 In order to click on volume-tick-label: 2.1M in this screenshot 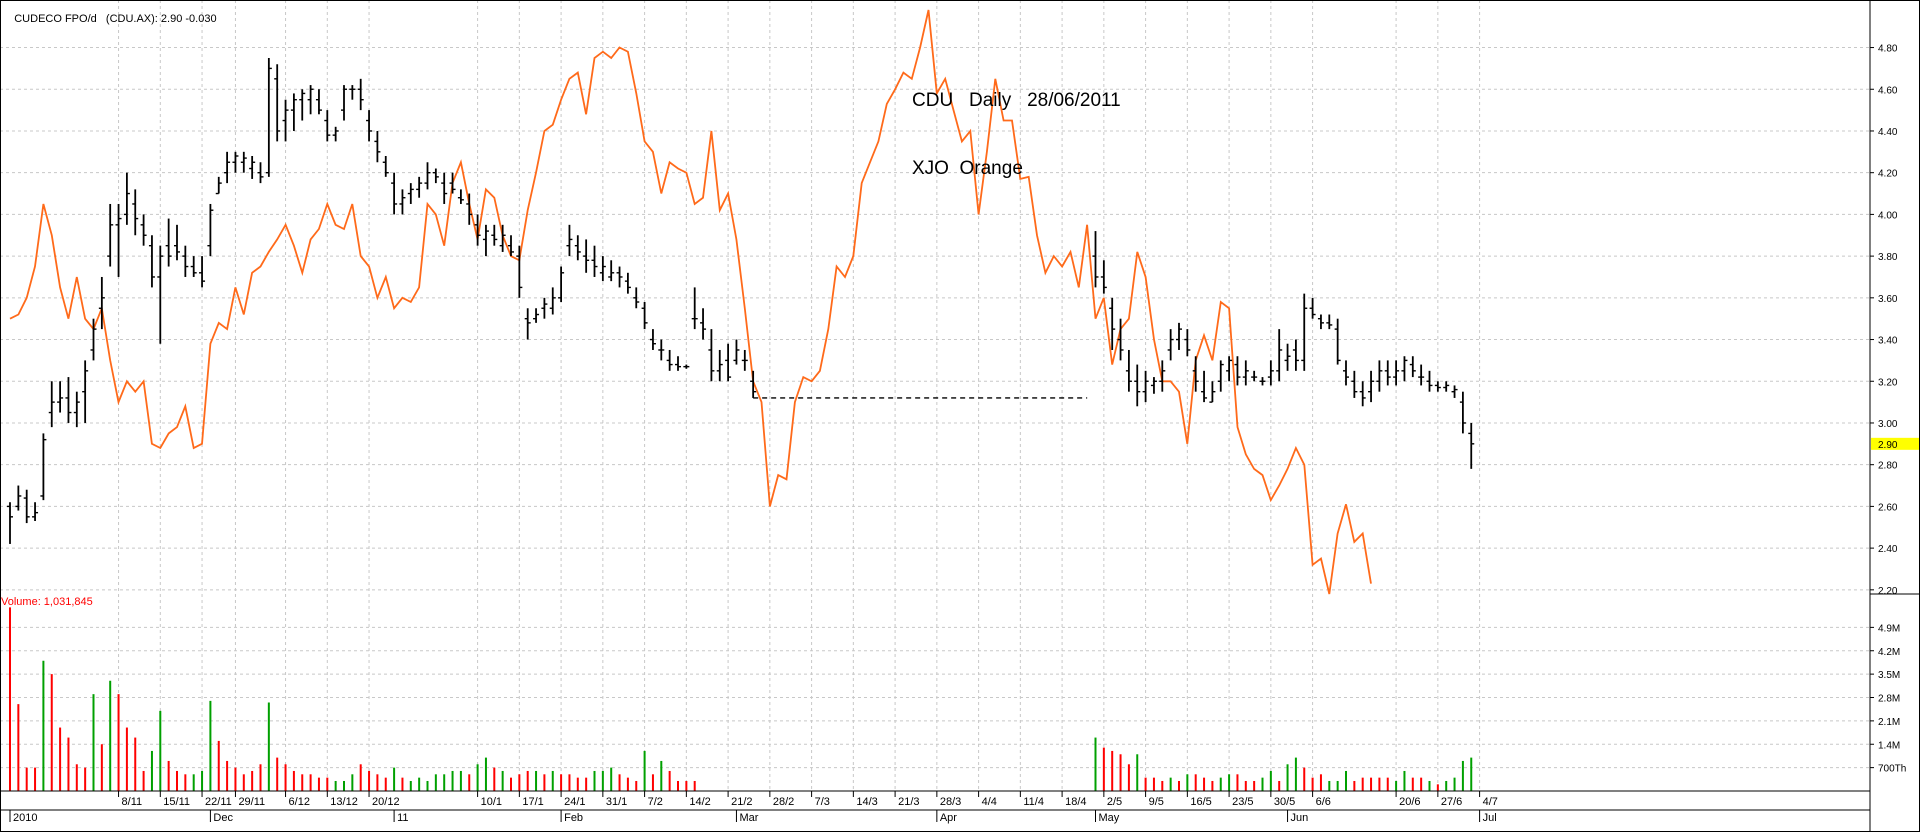, I will do `click(1889, 722)`.